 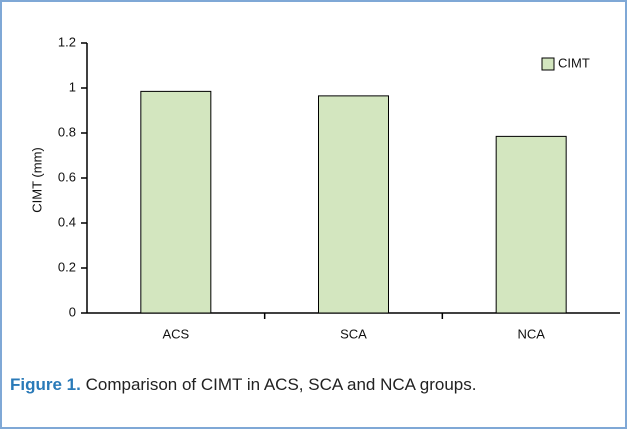 I want to click on y-tick-label: 0.4, so click(x=67, y=221).